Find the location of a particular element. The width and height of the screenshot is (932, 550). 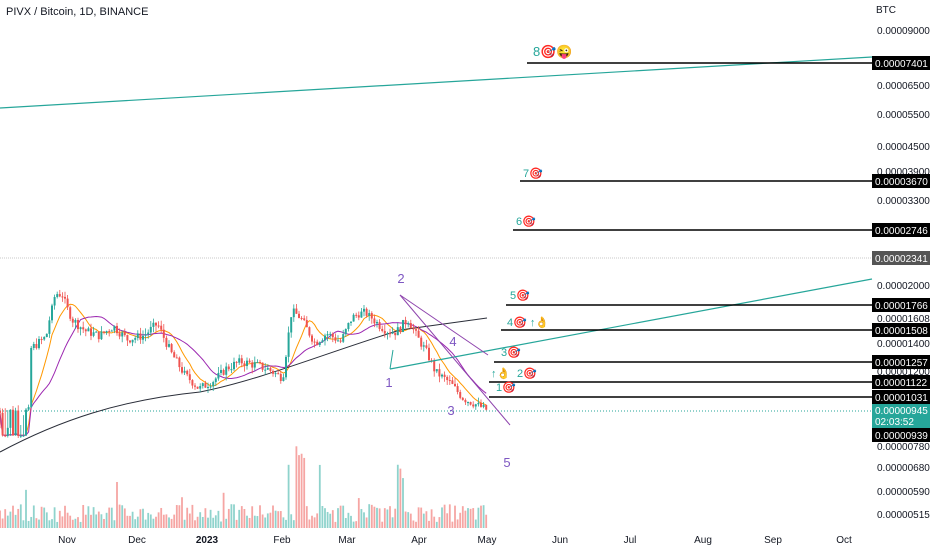

y-tick-label: 0.00002000 is located at coordinates (903, 286).